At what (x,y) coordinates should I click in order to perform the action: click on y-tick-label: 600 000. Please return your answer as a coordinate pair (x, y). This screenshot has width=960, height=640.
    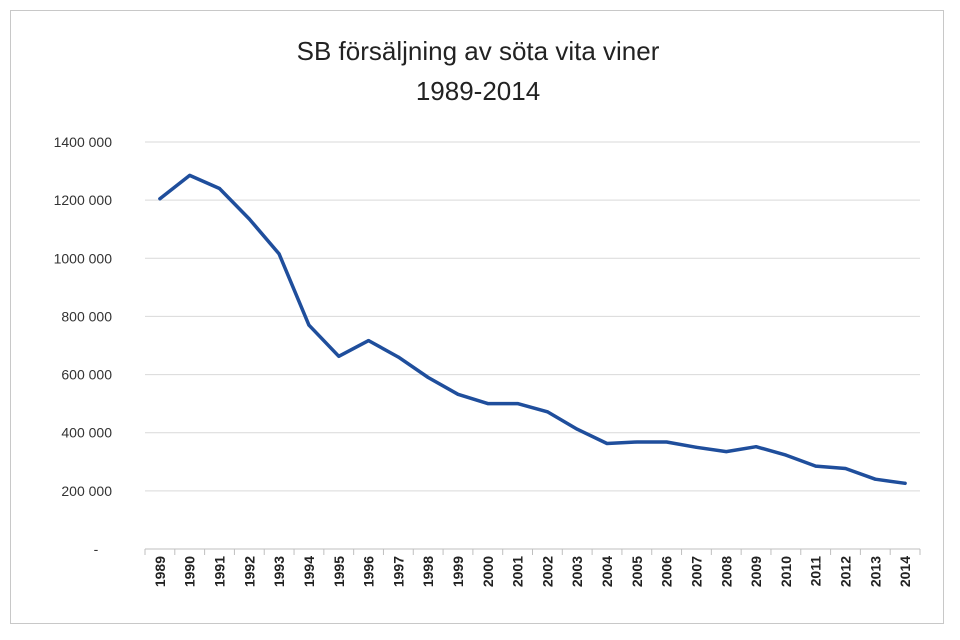
    Looking at the image, I should click on (86, 375).